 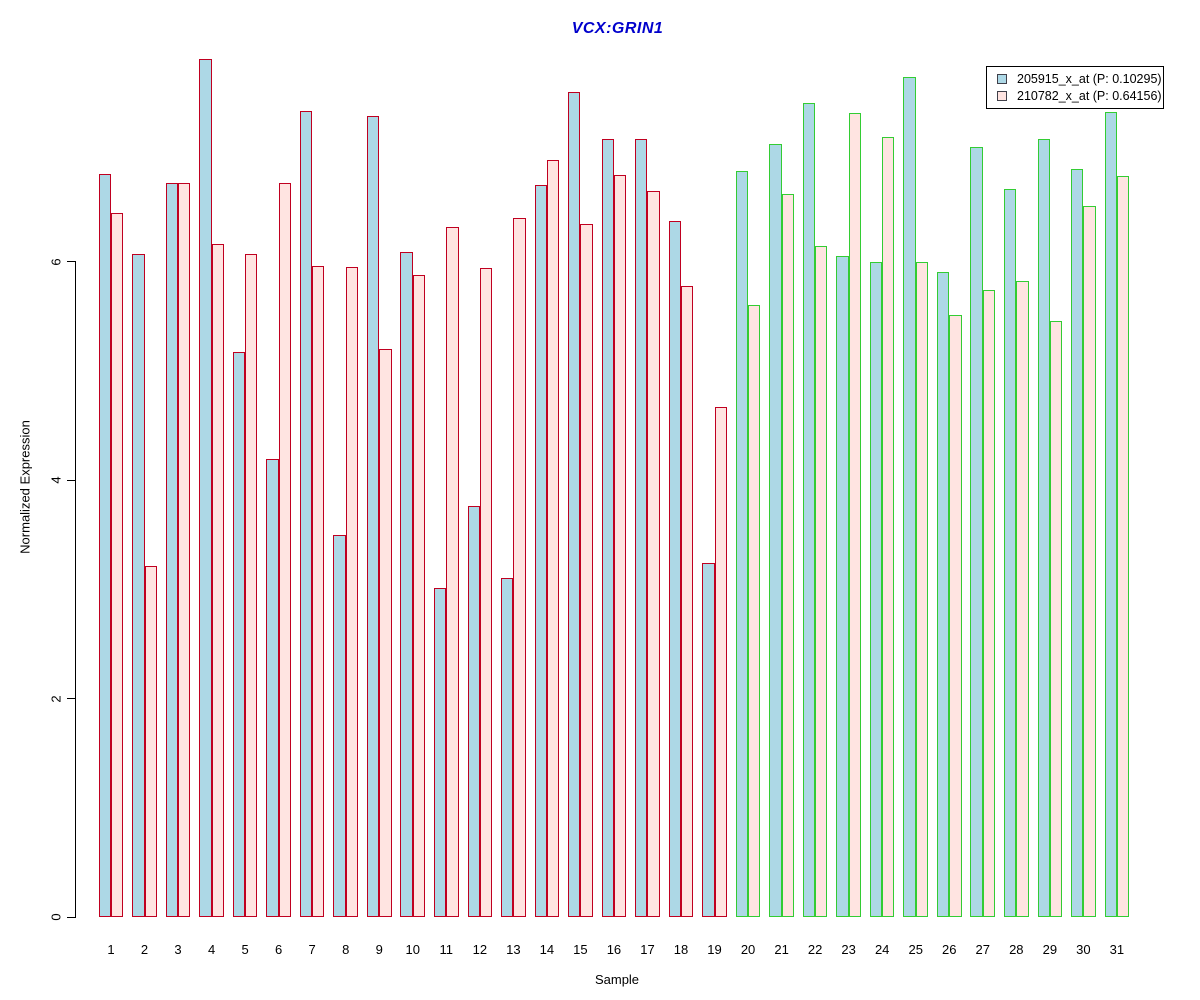 What do you see at coordinates (1089, 95) in the screenshot?
I see `legend-label: 210782_x_at (P: 0.64156)` at bounding box center [1089, 95].